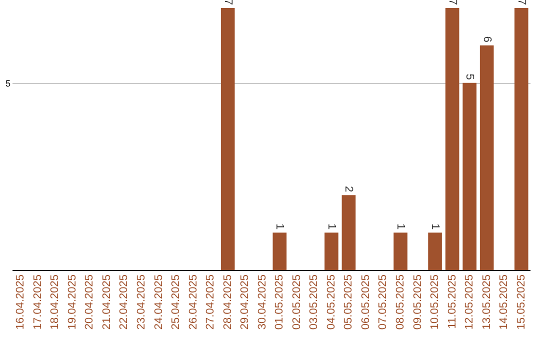  What do you see at coordinates (124, 302) in the screenshot?
I see `x-tick-label: 22.04.2025` at bounding box center [124, 302].